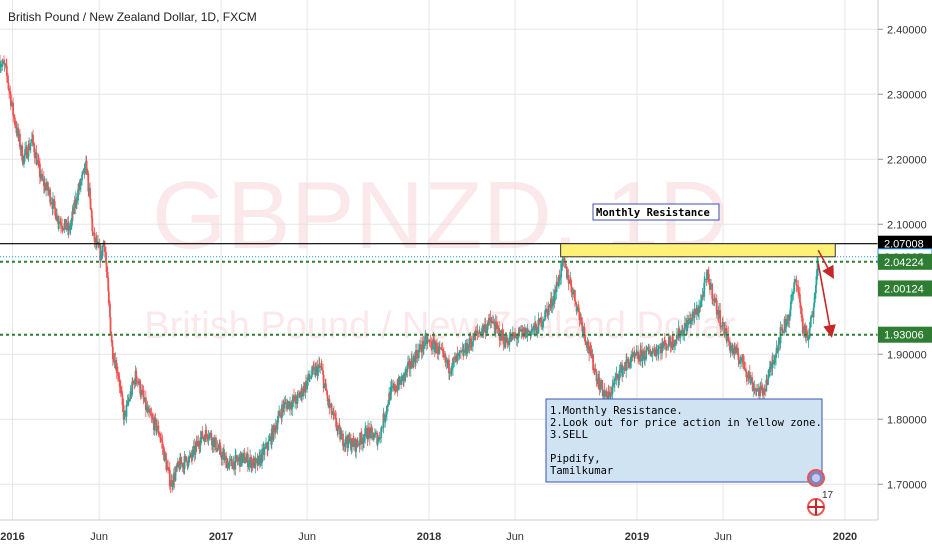 The image size is (932, 550). I want to click on sell-arrow, so click(825, 264).